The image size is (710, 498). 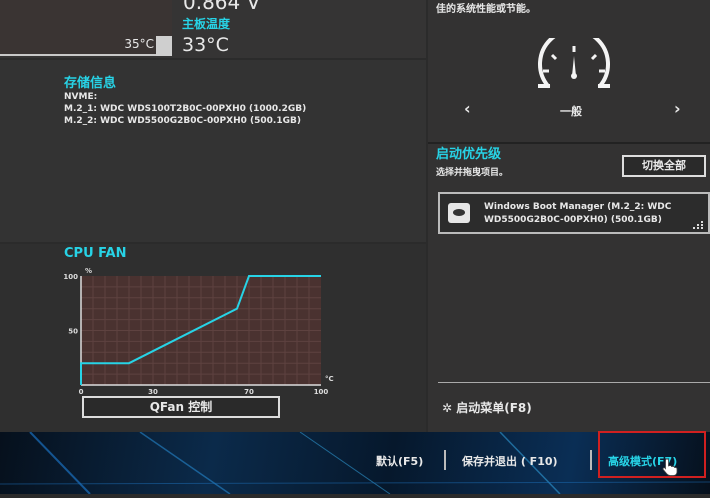 What do you see at coordinates (153, 392) in the screenshot?
I see `x-tick-label: 30` at bounding box center [153, 392].